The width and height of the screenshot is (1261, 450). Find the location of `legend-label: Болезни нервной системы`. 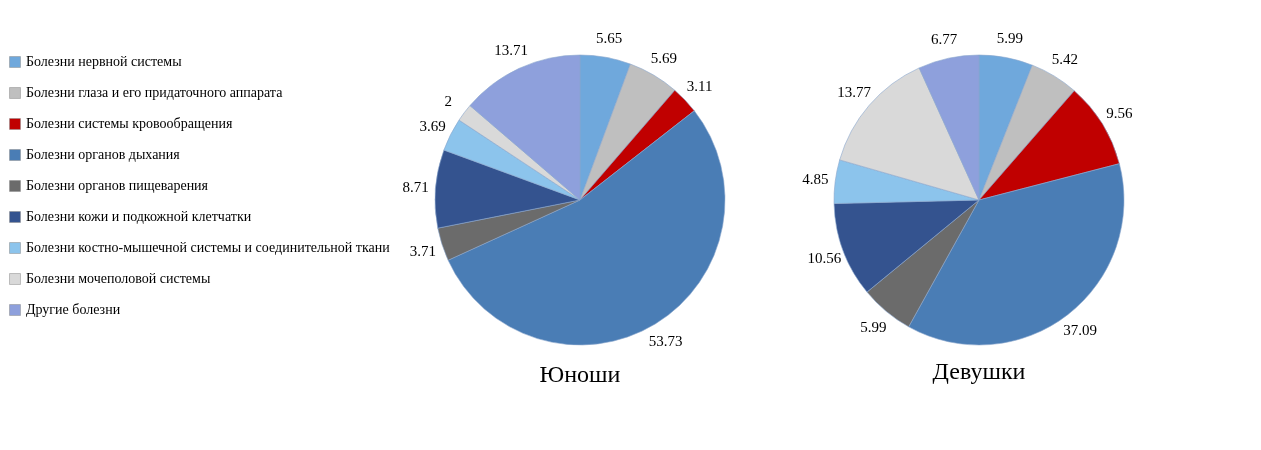

legend-label: Болезни нервной системы is located at coordinates (104, 61).